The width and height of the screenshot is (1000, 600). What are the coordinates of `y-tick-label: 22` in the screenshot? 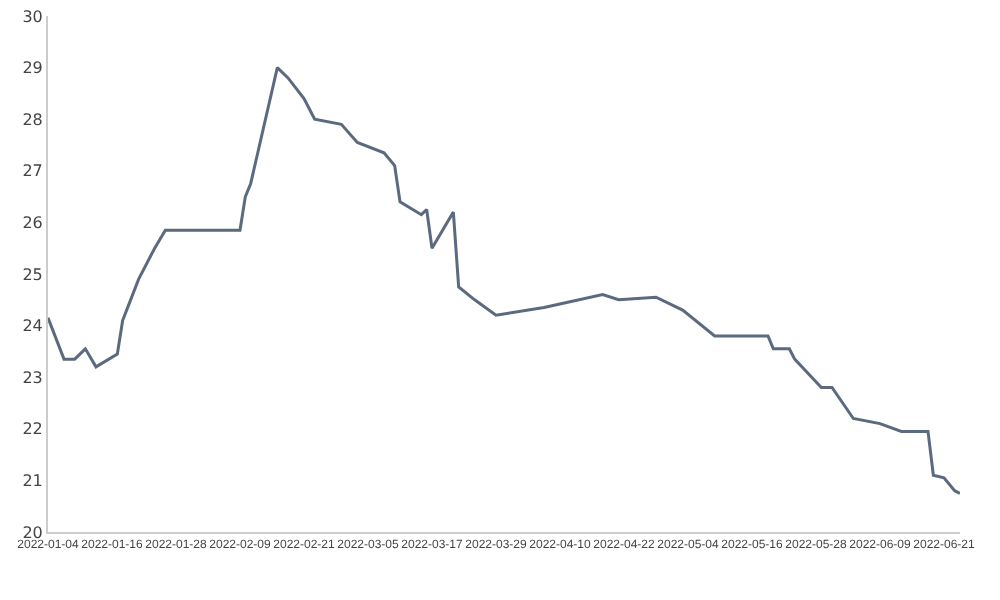 It's located at (32, 429).